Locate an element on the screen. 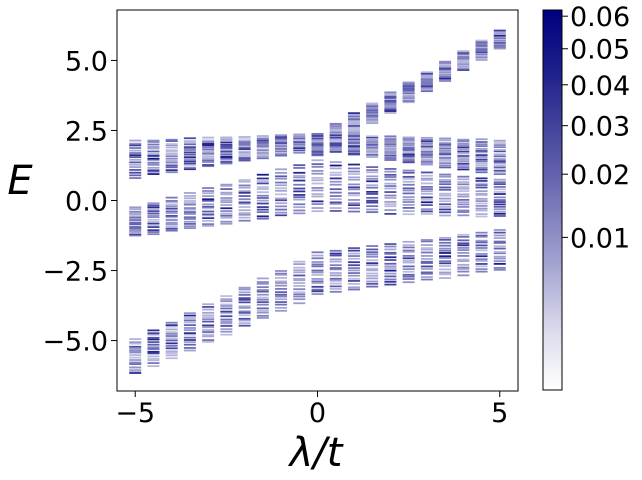 The width and height of the screenshot is (642, 480). colorbar-tick-label: 0.04 is located at coordinates (600, 86).